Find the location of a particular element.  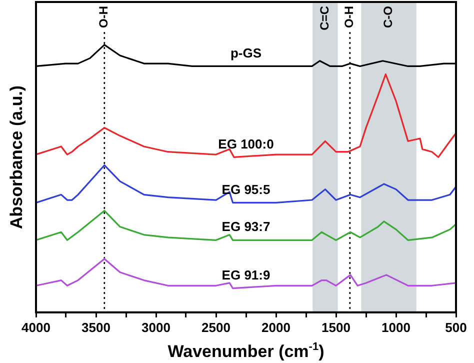

x-tick-label: 2000 is located at coordinates (276, 327).